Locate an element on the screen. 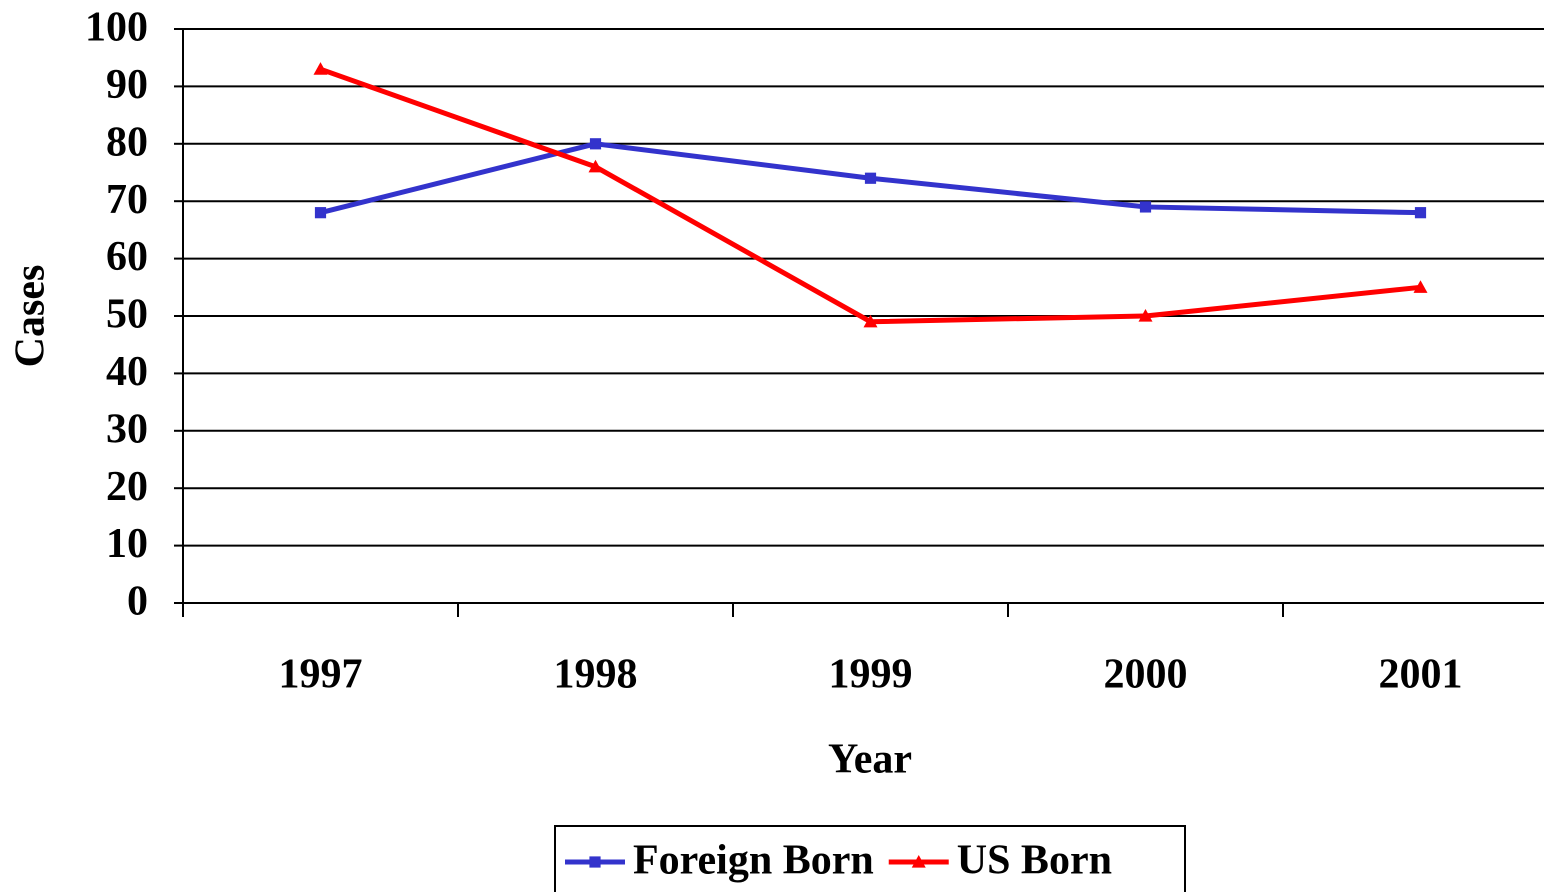 The height and width of the screenshot is (892, 1545). y-tick-label: 100 is located at coordinates (116, 28).